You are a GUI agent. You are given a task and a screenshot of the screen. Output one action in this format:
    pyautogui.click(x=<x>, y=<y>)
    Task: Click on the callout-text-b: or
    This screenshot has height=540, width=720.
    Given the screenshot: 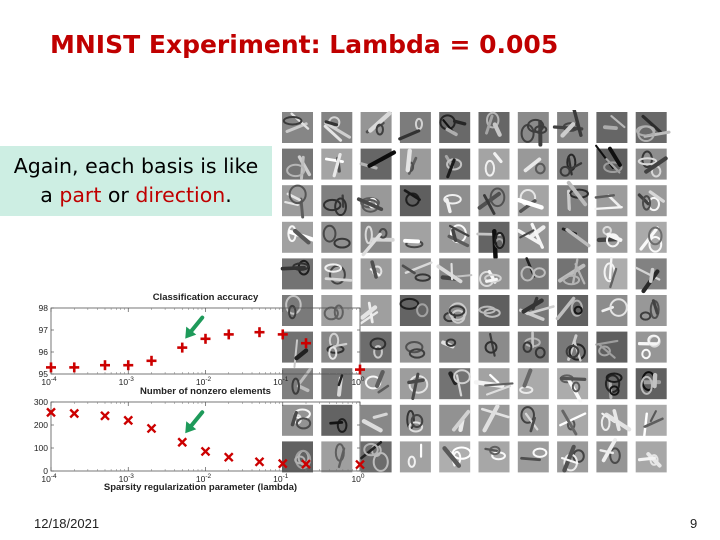 What is the action you would take?
    pyautogui.click(x=118, y=195)
    